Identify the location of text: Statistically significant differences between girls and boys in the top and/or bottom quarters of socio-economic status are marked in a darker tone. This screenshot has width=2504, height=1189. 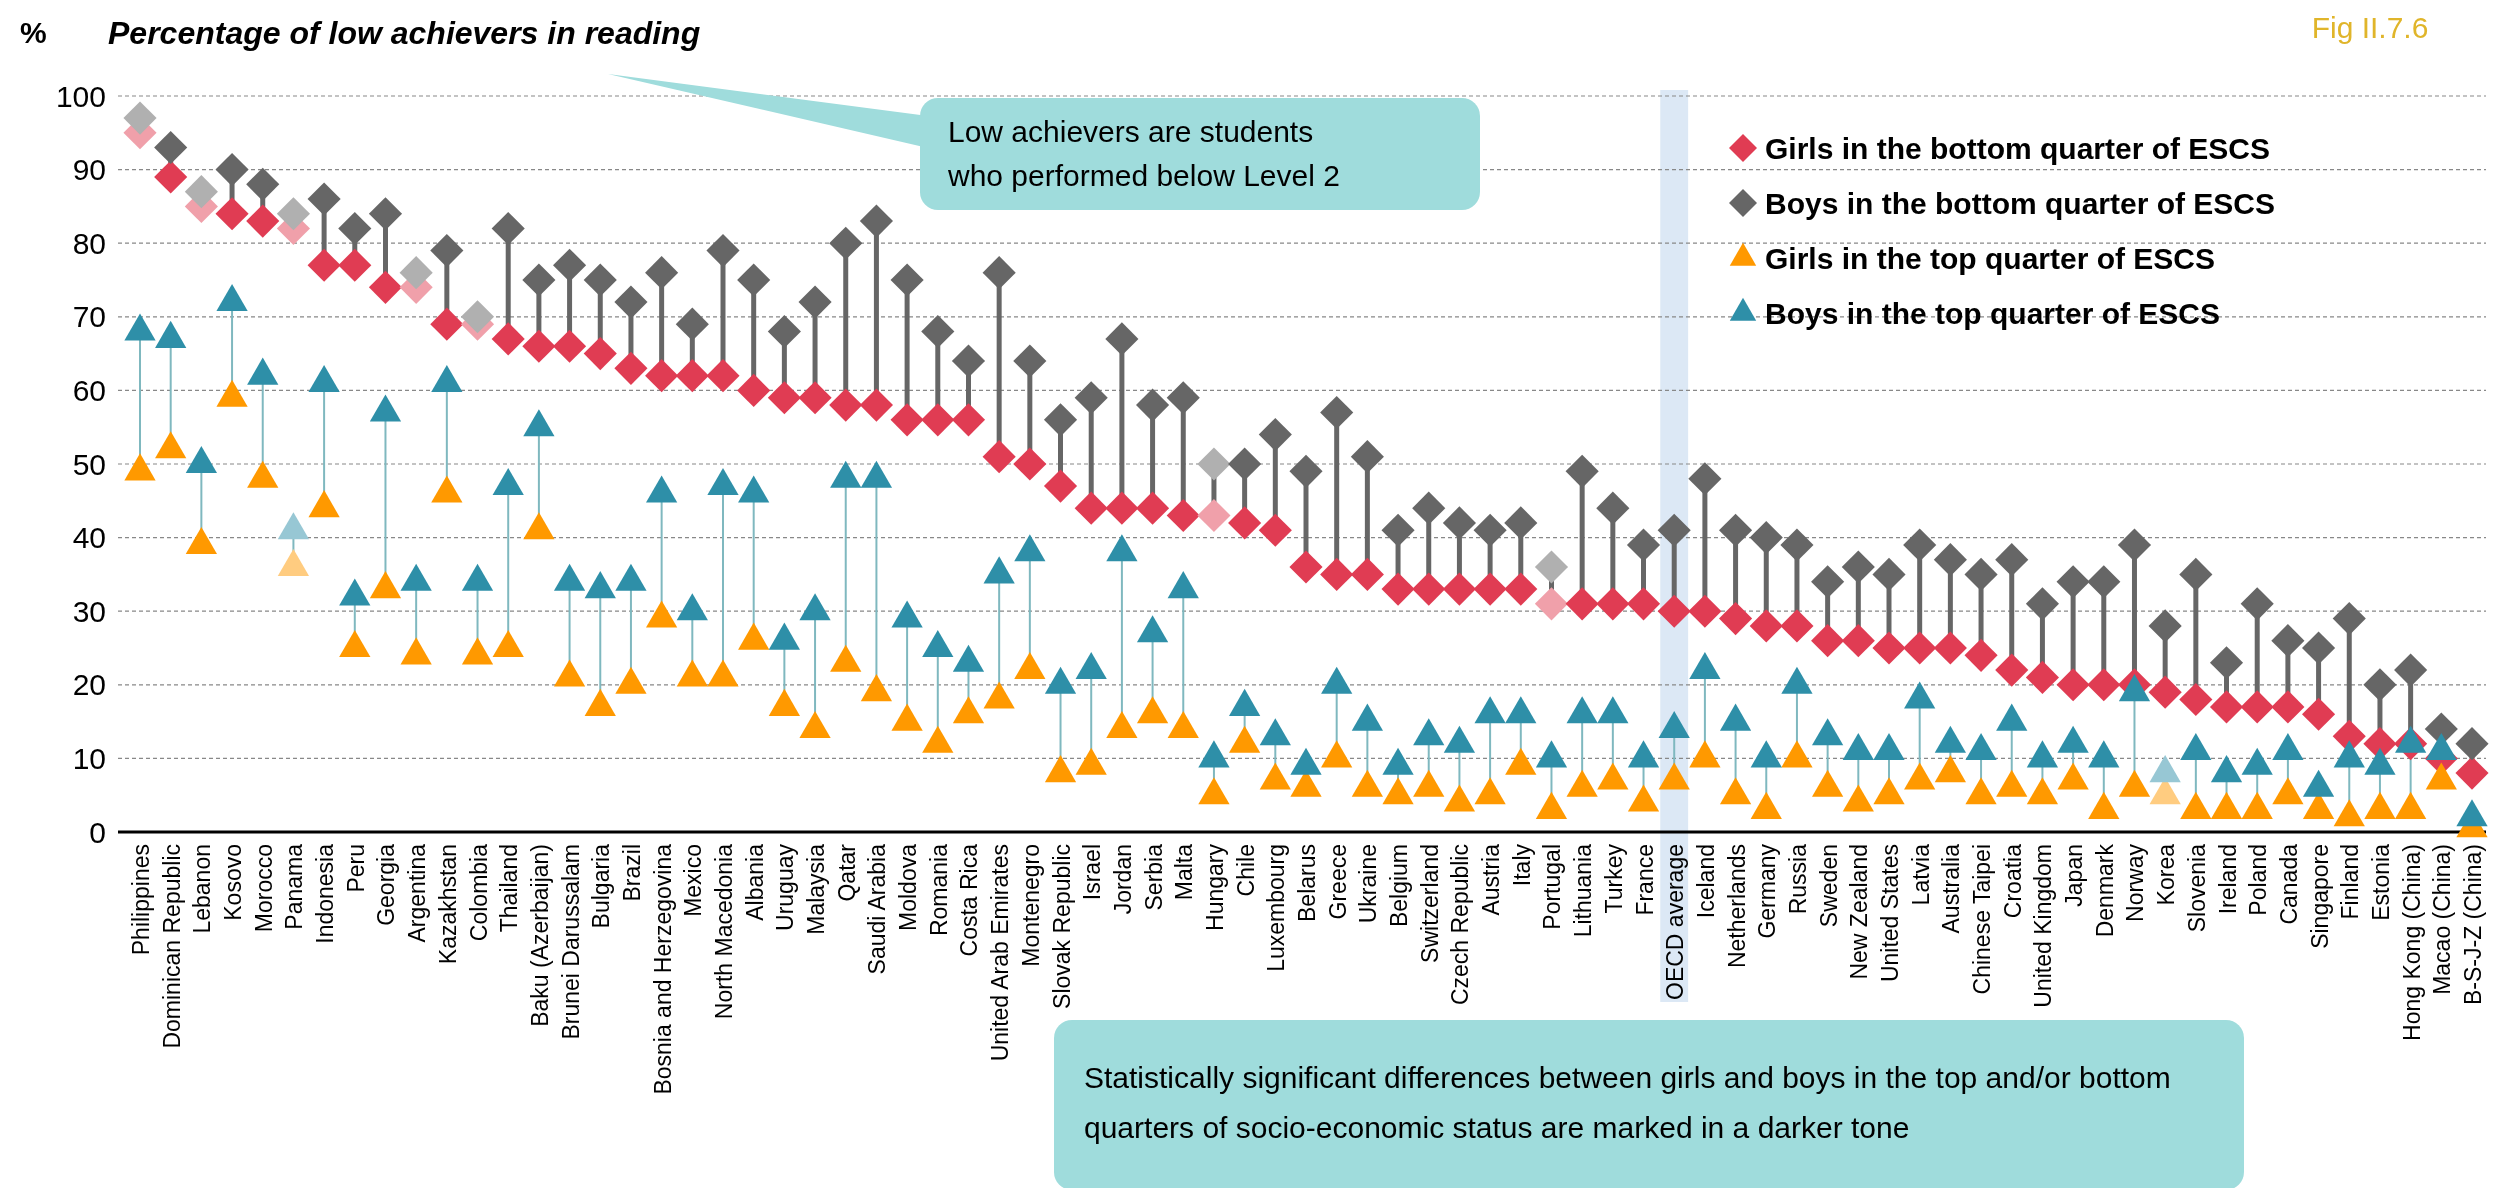
(1627, 1102).